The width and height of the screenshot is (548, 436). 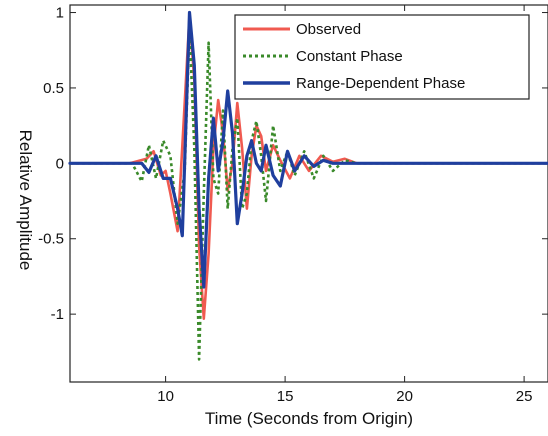 What do you see at coordinates (349, 56) in the screenshot?
I see `legend-label-constant-phase: Constant Phase` at bounding box center [349, 56].